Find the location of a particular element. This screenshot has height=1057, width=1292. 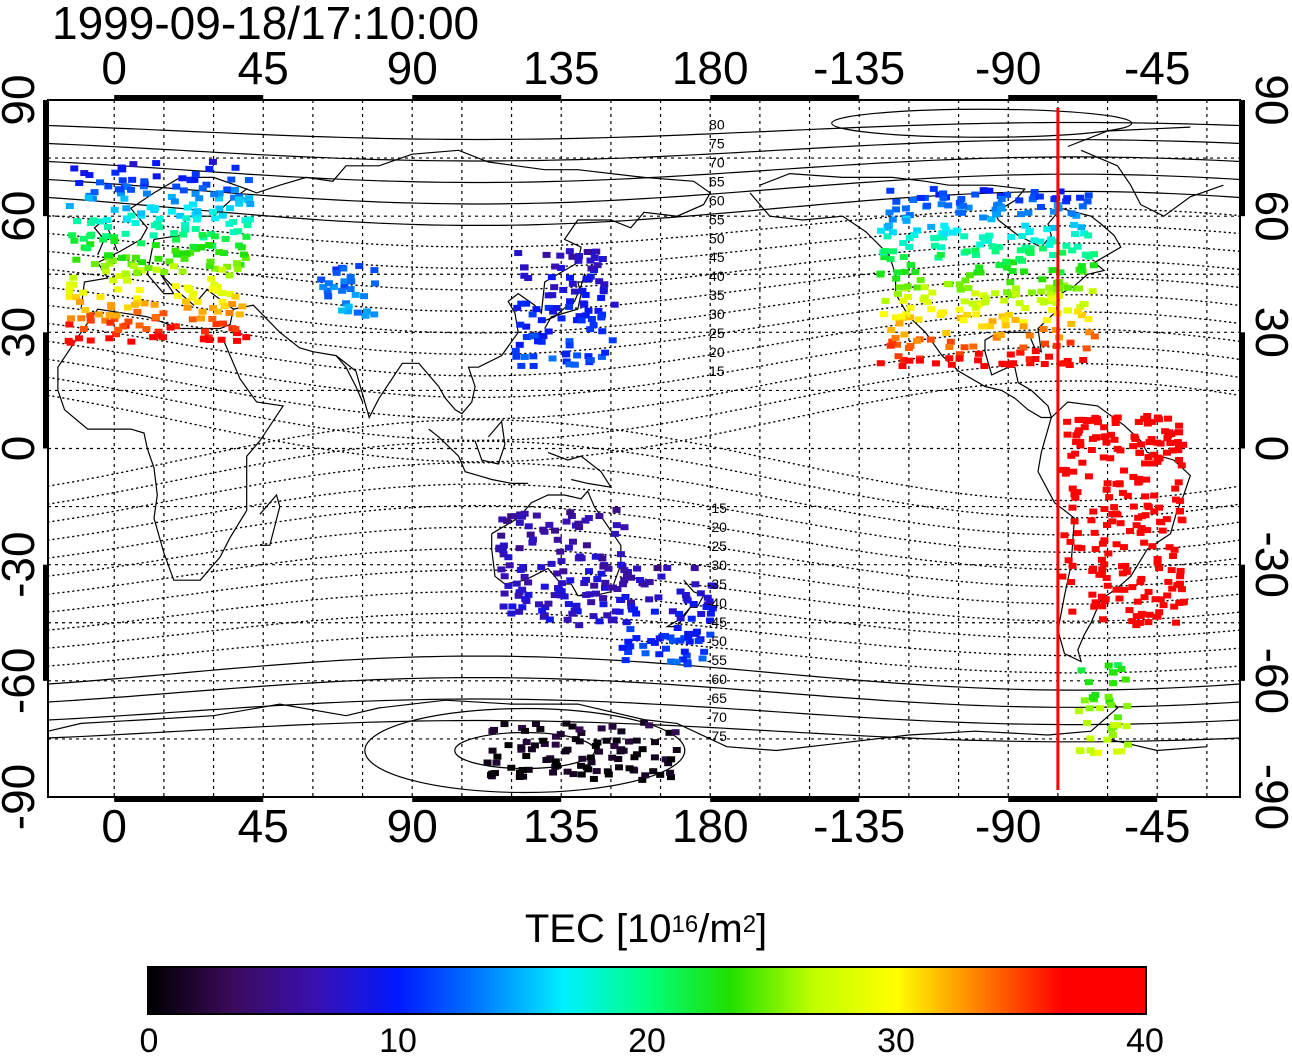

contour-label: 40 is located at coordinates (717, 276).